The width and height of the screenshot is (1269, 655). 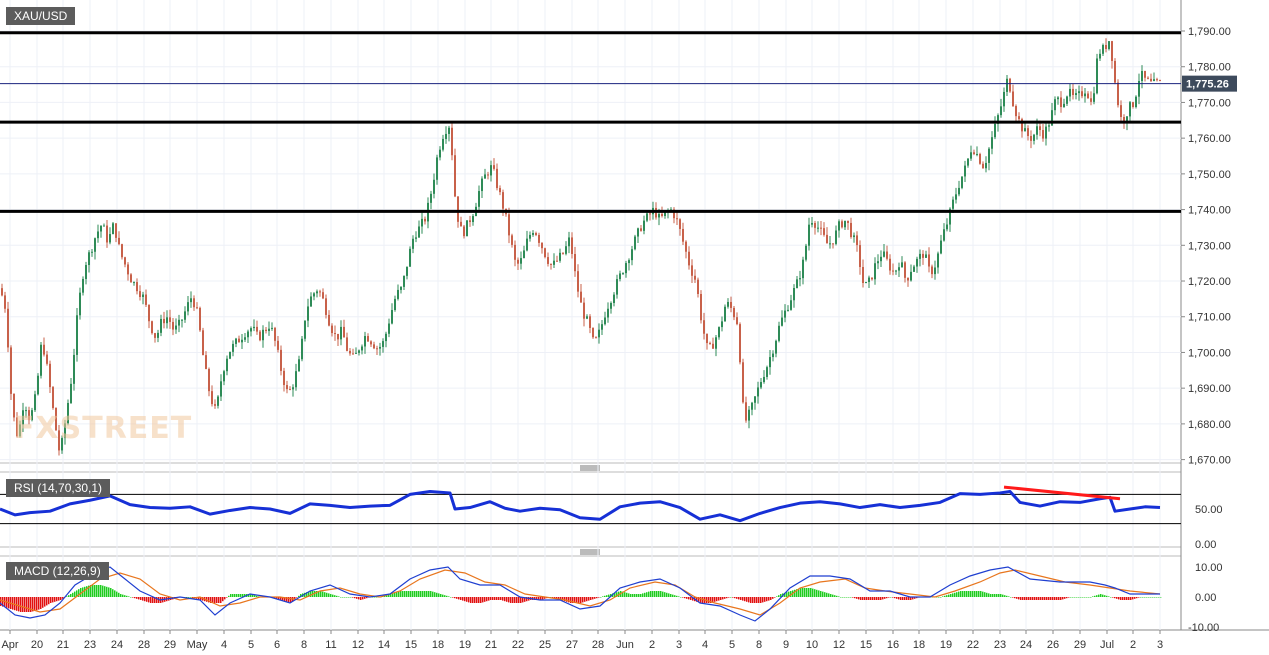 I want to click on x-tick-label: 14, so click(x=384, y=645).